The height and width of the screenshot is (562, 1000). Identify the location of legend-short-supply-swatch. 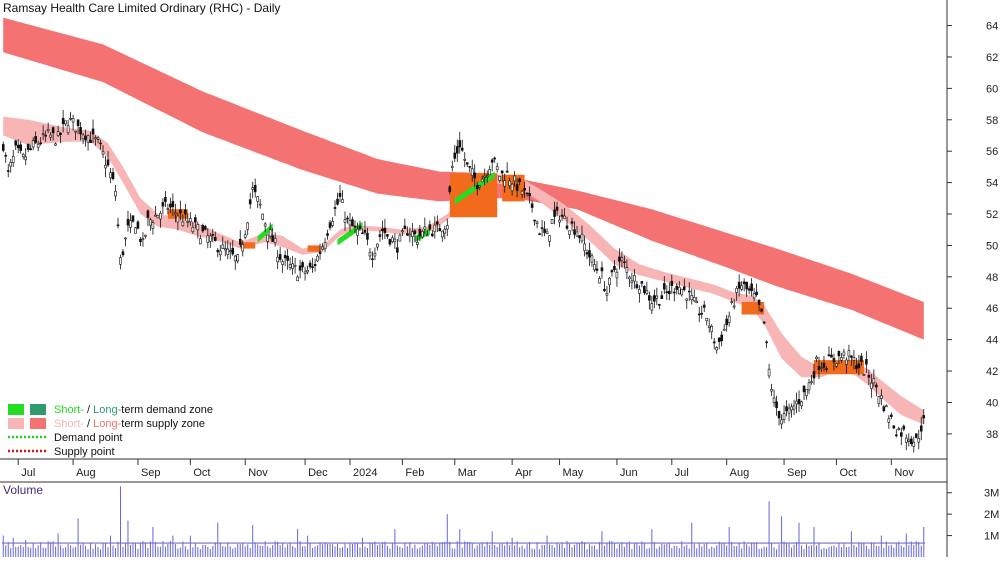
(16, 423).